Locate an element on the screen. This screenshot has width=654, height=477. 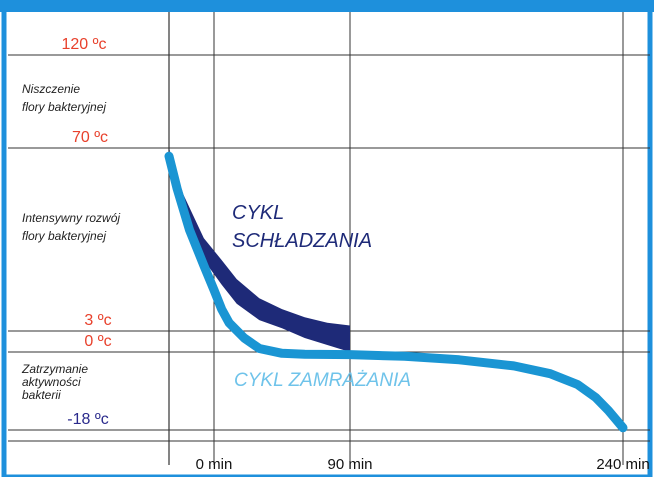
zone-label-growth-1: flory bakteryjnej is located at coordinates (64, 236).